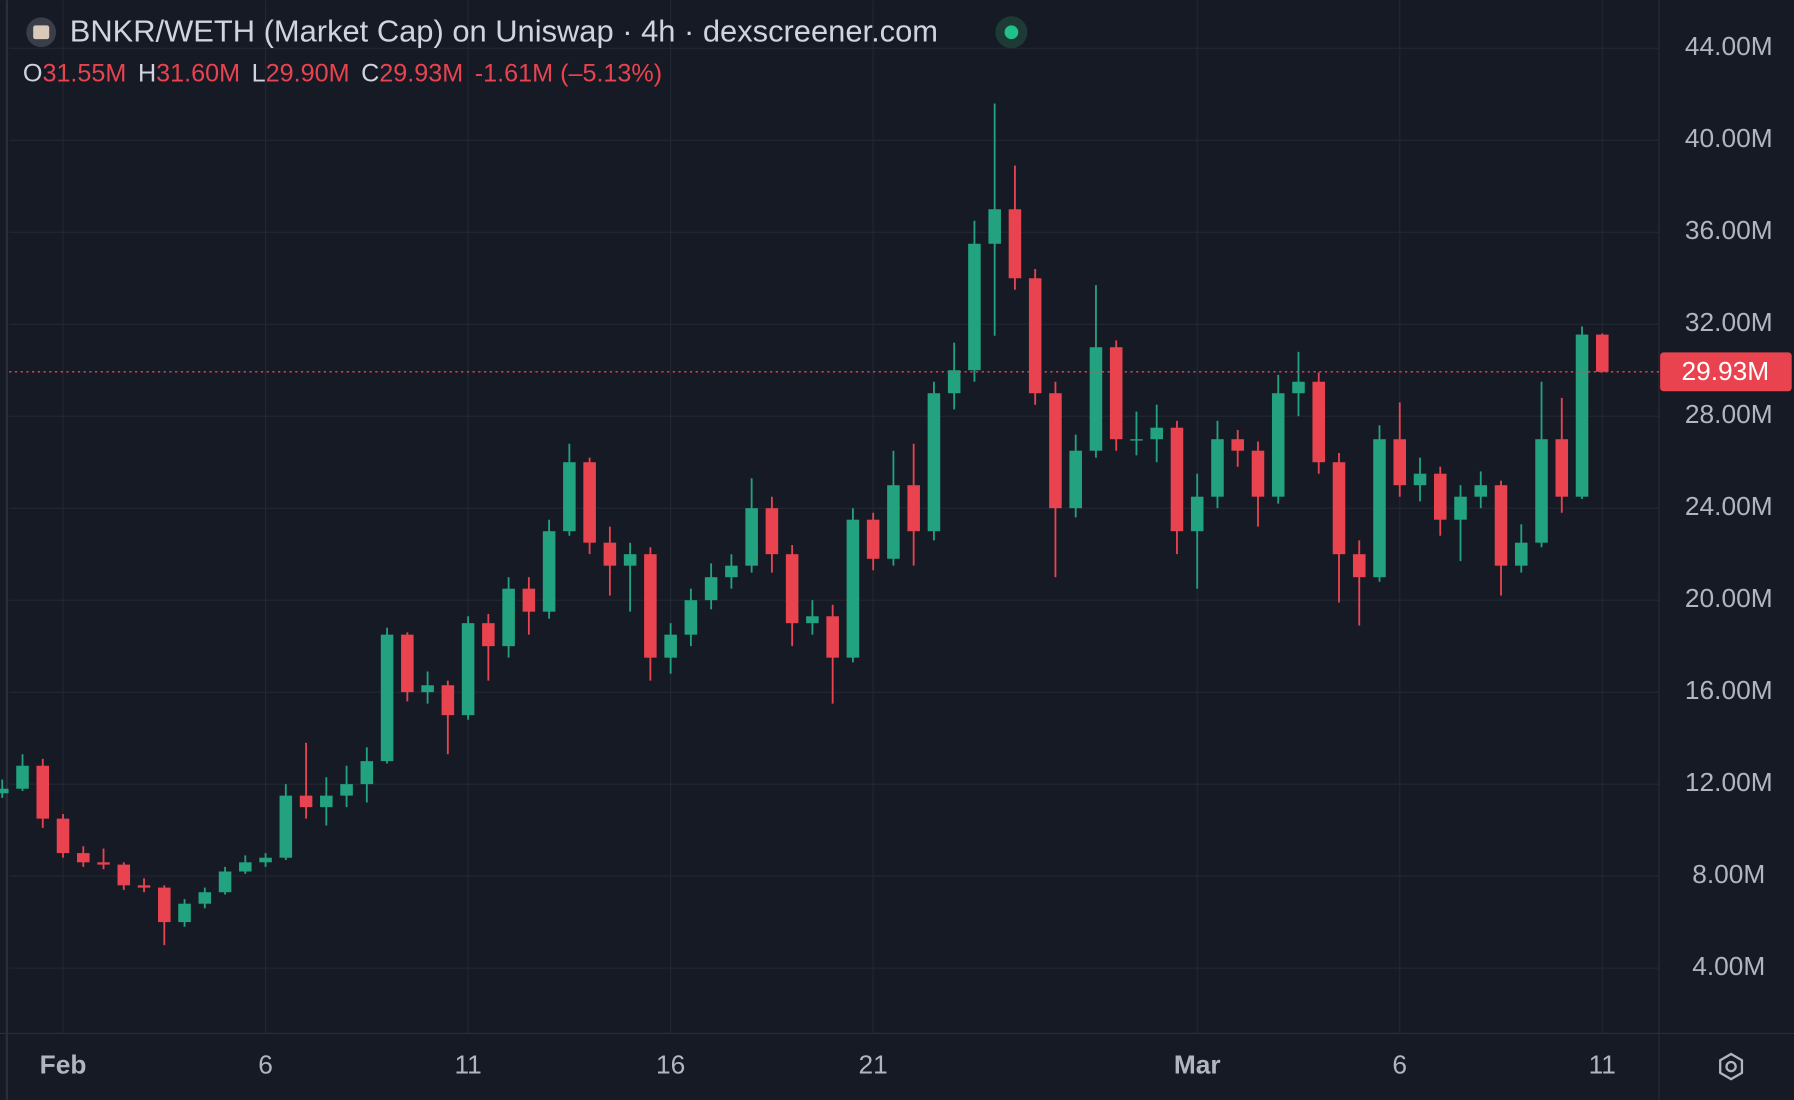 This screenshot has height=1100, width=1794. What do you see at coordinates (1729, 782) in the screenshot?
I see `y-tick-label: 12.00M` at bounding box center [1729, 782].